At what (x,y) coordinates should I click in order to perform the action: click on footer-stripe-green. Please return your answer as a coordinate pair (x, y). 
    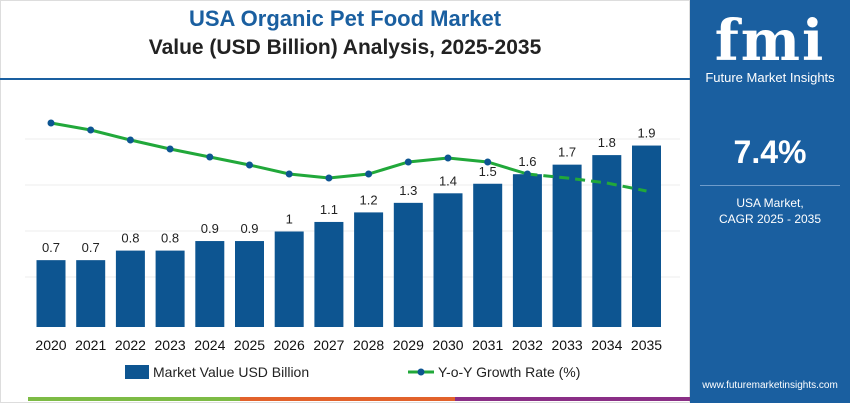
    Looking at the image, I should click on (134, 399).